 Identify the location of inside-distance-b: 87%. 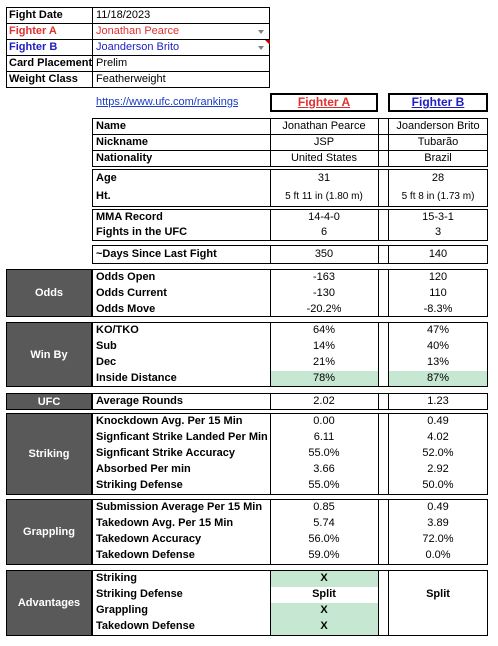
(438, 378).